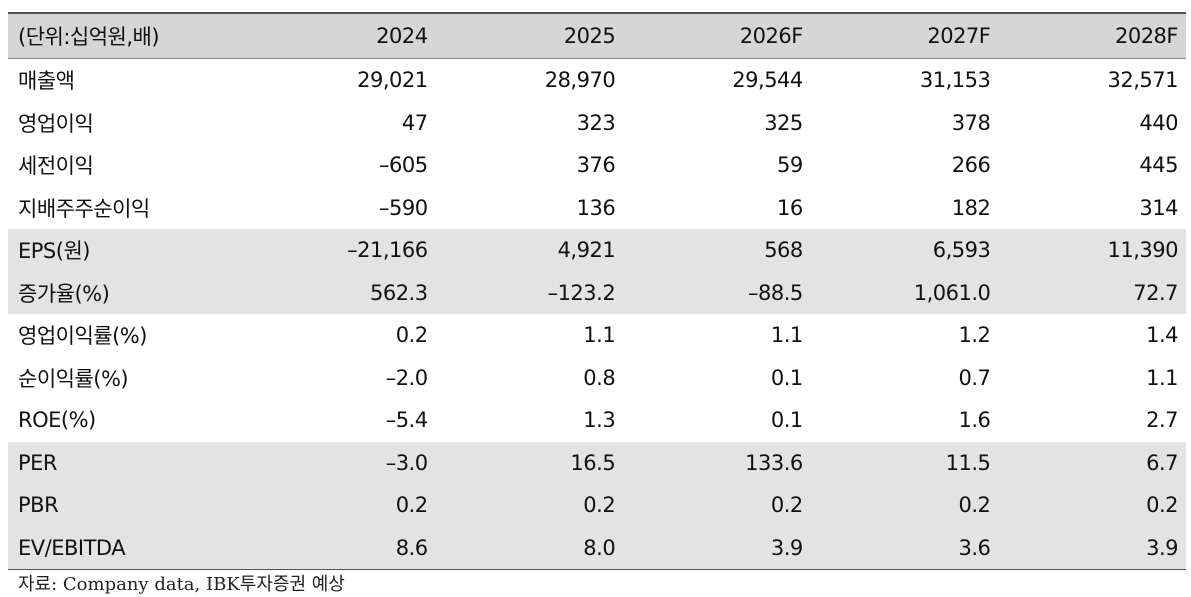 The height and width of the screenshot is (597, 1191). Describe the element at coordinates (406, 377) in the screenshot. I see `value-cell: –2.0` at that location.